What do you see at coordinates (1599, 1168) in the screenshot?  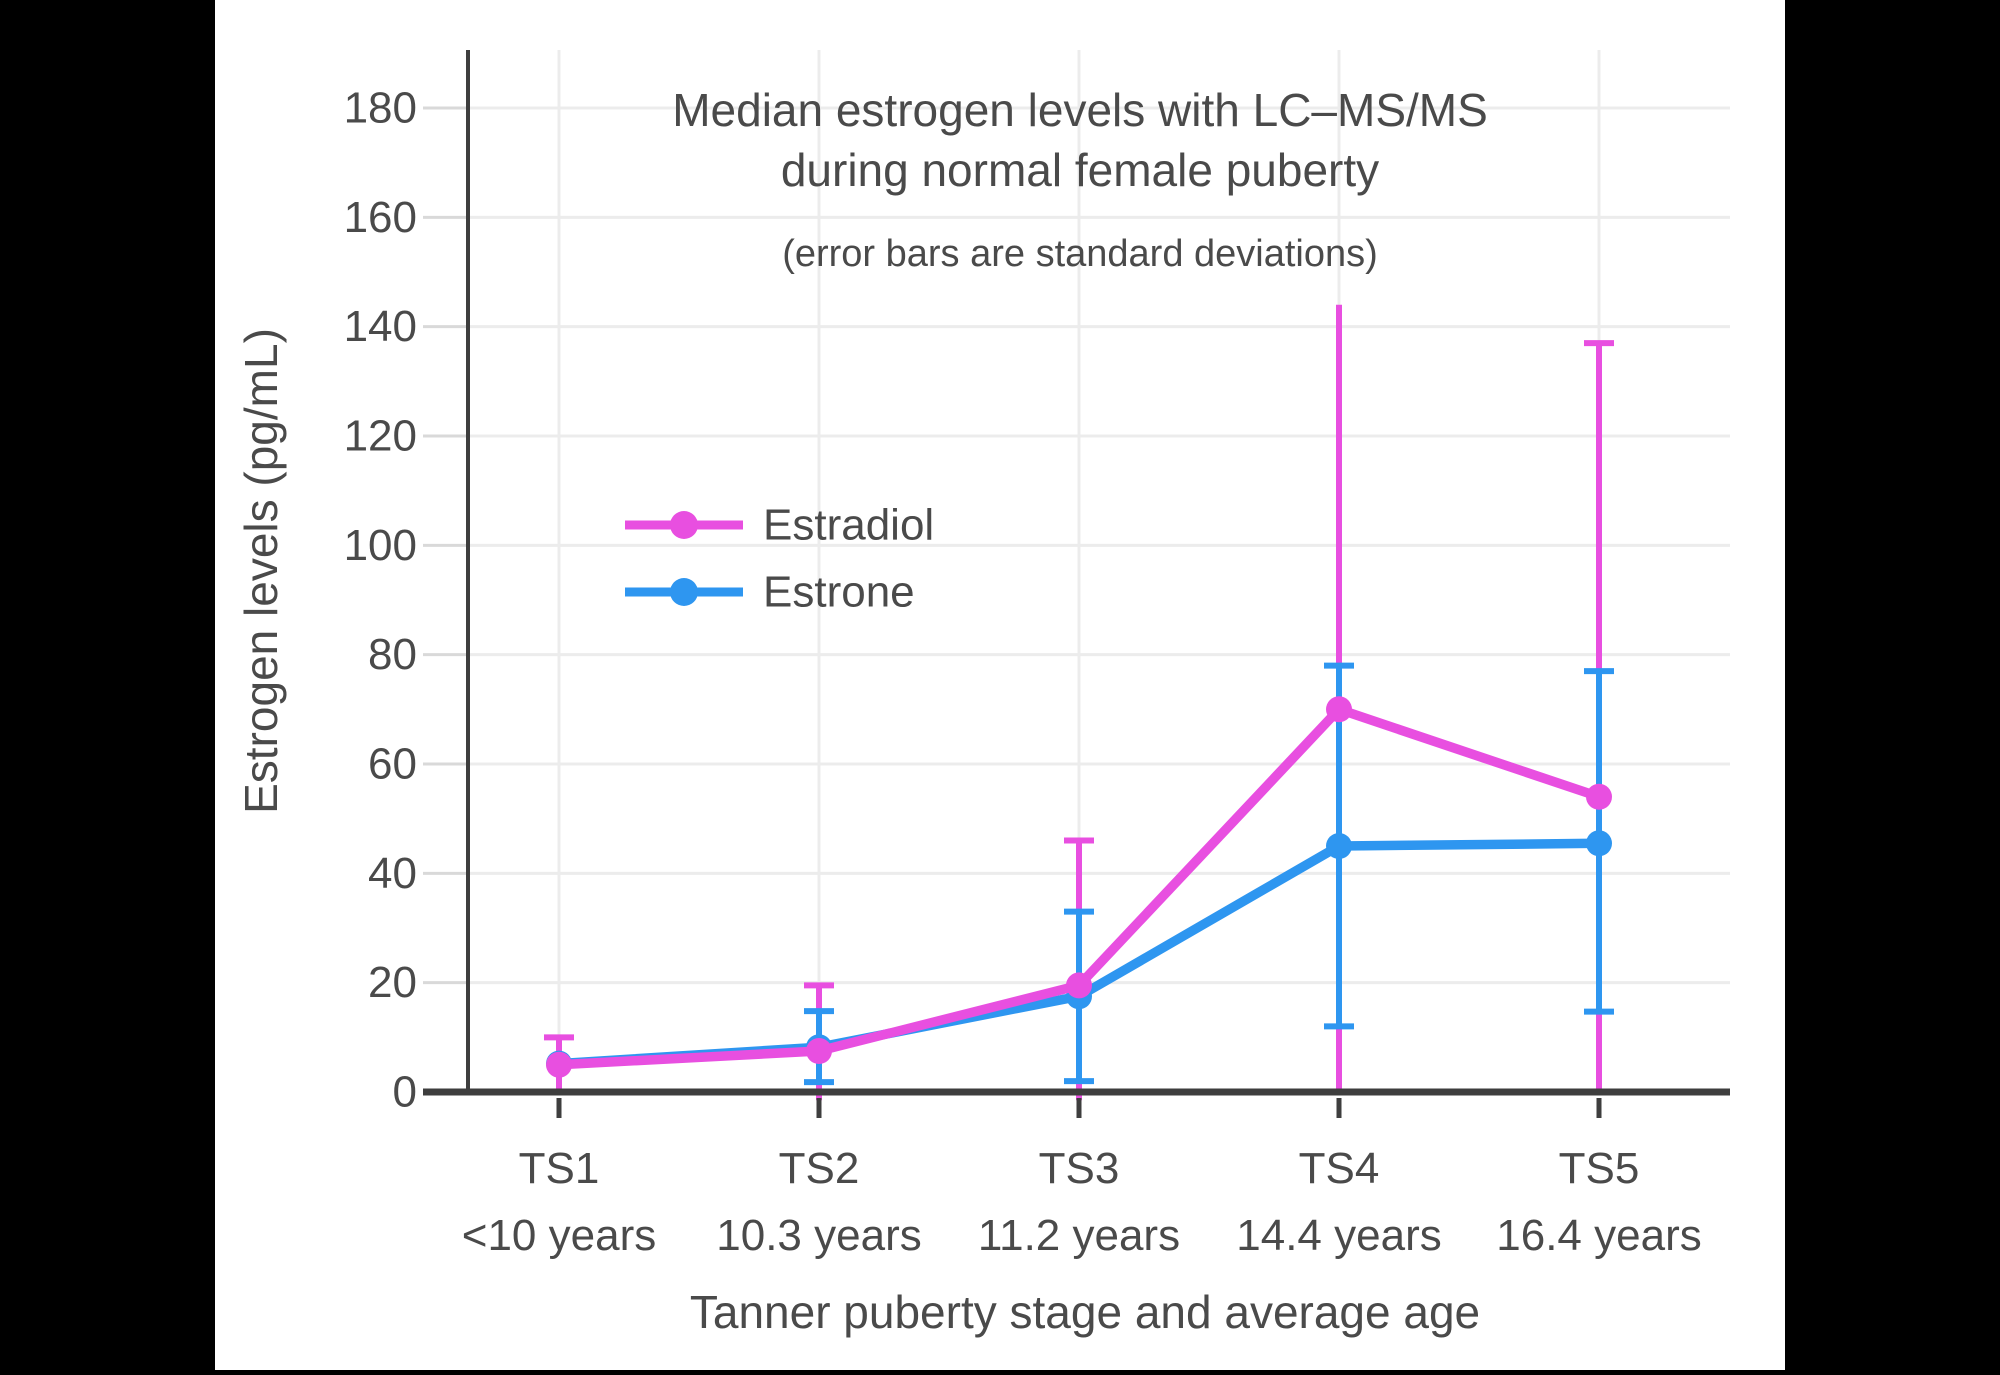 I see `x-category-label-TS5: TS5` at bounding box center [1599, 1168].